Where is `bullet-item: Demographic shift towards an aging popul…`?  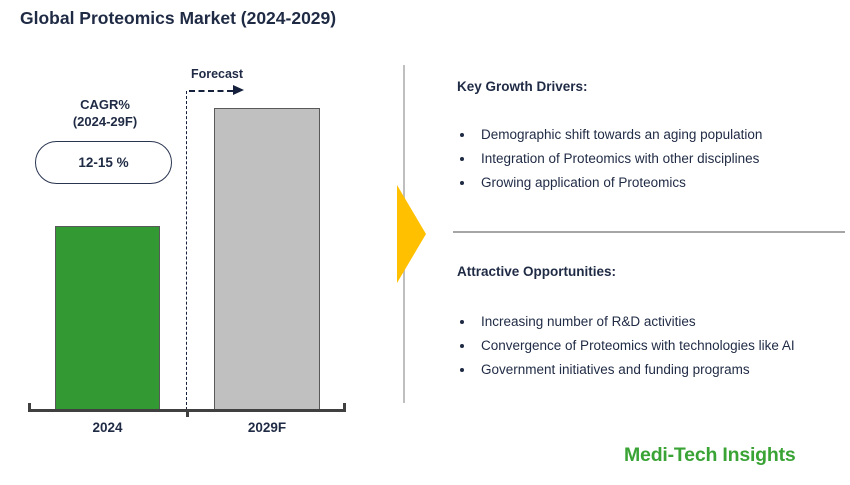 bullet-item: Demographic shift towards an aging popul… is located at coordinates (651, 135).